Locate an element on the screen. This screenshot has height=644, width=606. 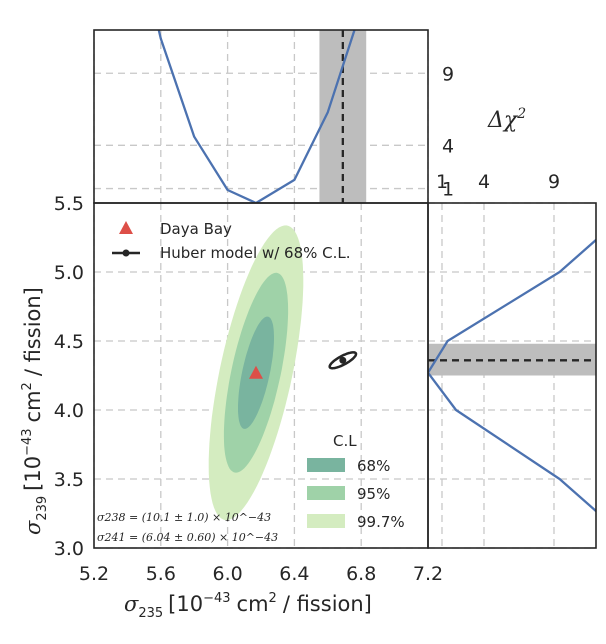
y-tick-label: 4.0 is located at coordinates (69, 411).